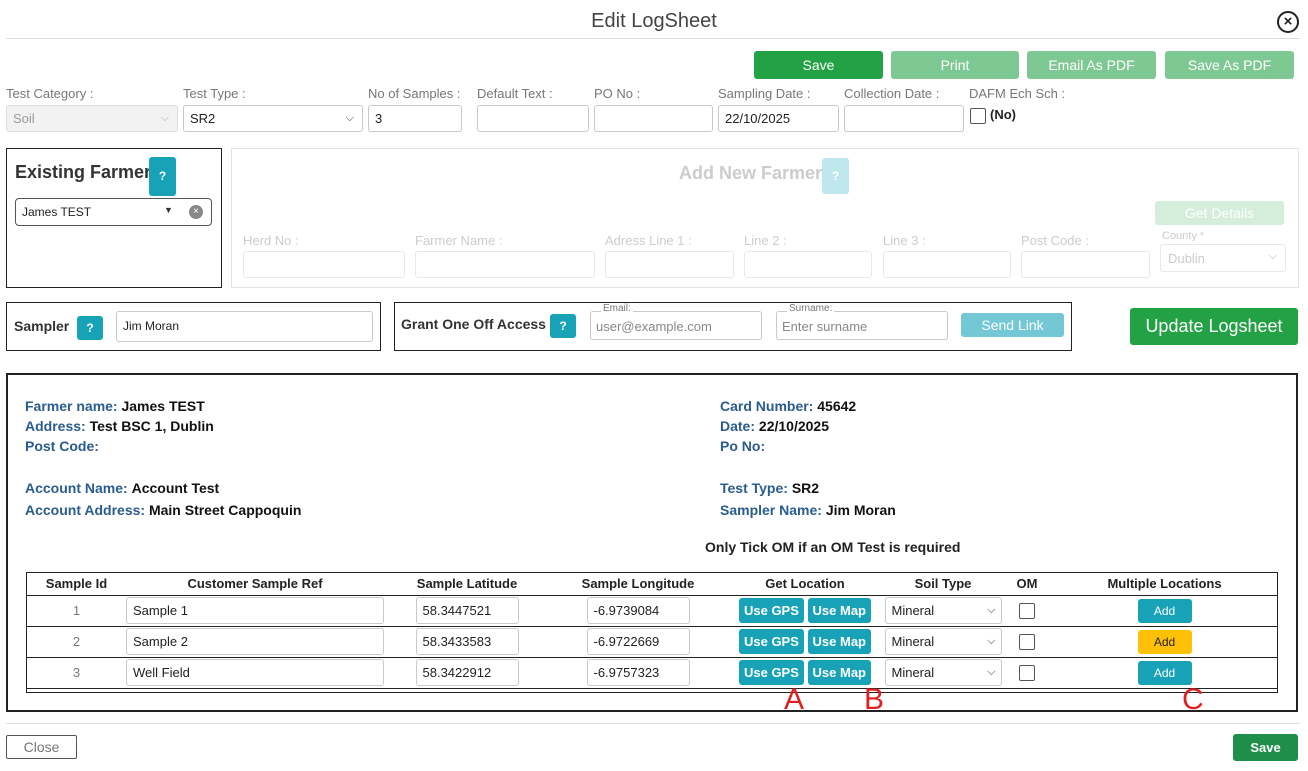  Describe the element at coordinates (76, 673) in the screenshot. I see `sample-id: 3` at that location.